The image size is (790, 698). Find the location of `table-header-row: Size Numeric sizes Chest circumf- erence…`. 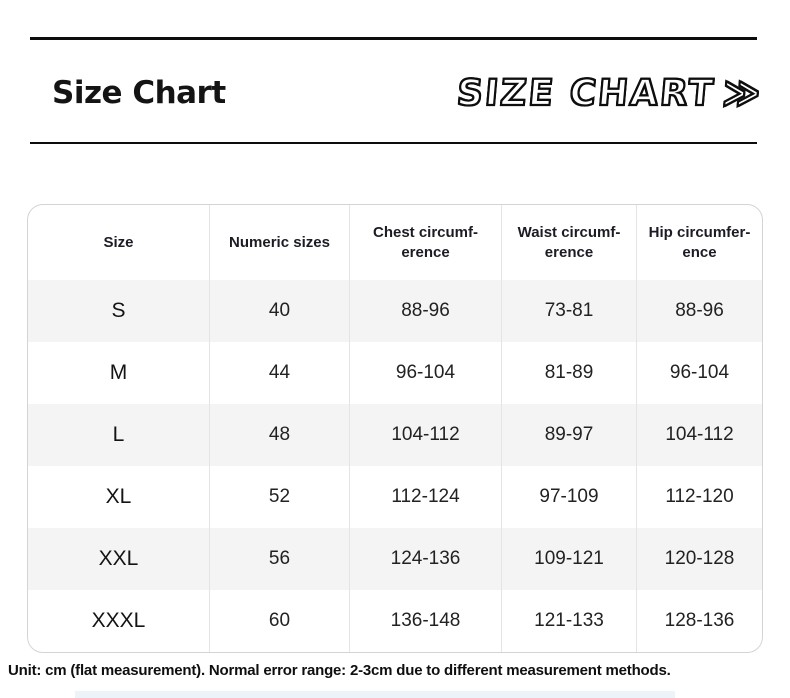

table-header-row: Size Numeric sizes Chest circumf- erence… is located at coordinates (395, 242).